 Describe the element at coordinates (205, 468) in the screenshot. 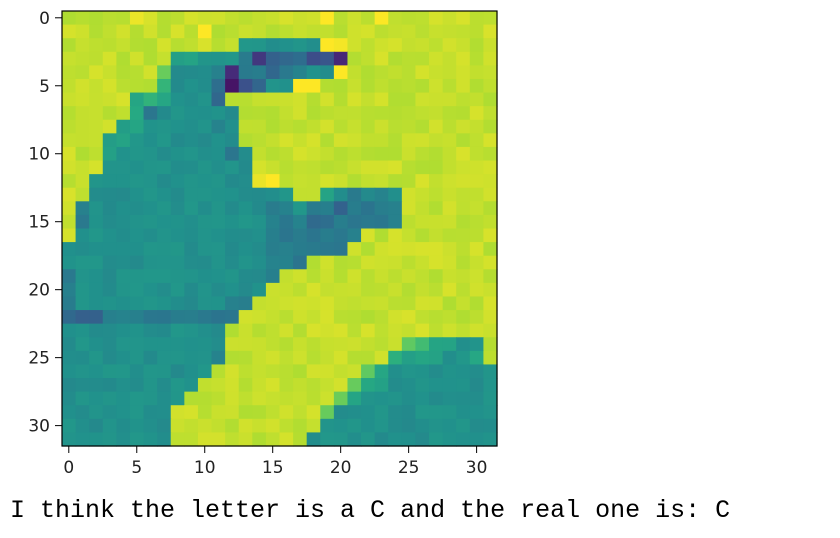

I see `x-tick-label: 10` at that location.